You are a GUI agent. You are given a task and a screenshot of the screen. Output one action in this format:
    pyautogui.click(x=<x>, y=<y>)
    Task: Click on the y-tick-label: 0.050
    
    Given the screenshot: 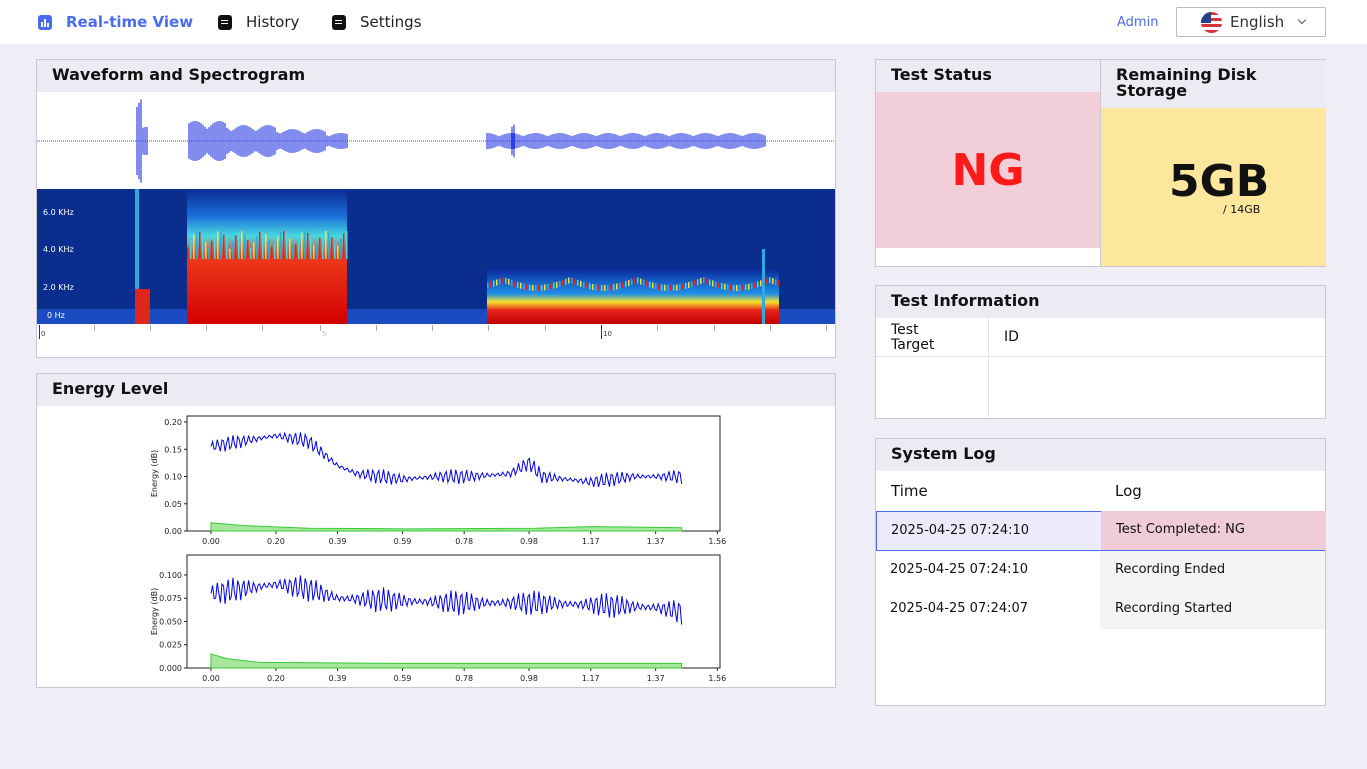 What is the action you would take?
    pyautogui.click(x=170, y=621)
    